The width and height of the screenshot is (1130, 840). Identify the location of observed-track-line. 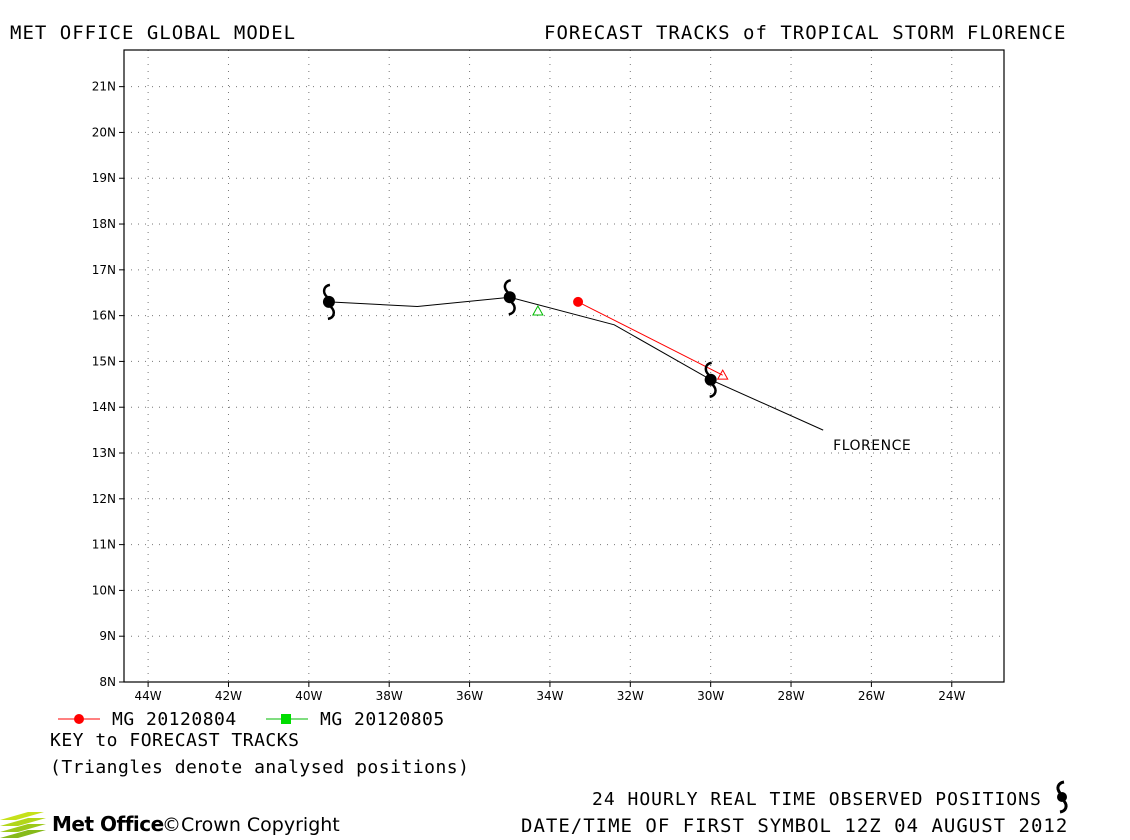
(576, 363).